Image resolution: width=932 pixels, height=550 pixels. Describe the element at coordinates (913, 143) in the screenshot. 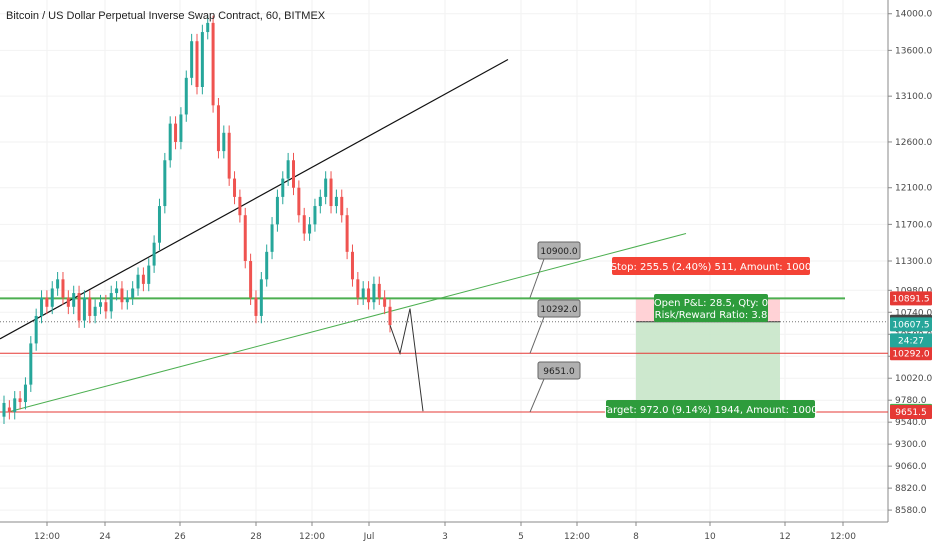

I see `y-tick-label: 12600.0` at that location.